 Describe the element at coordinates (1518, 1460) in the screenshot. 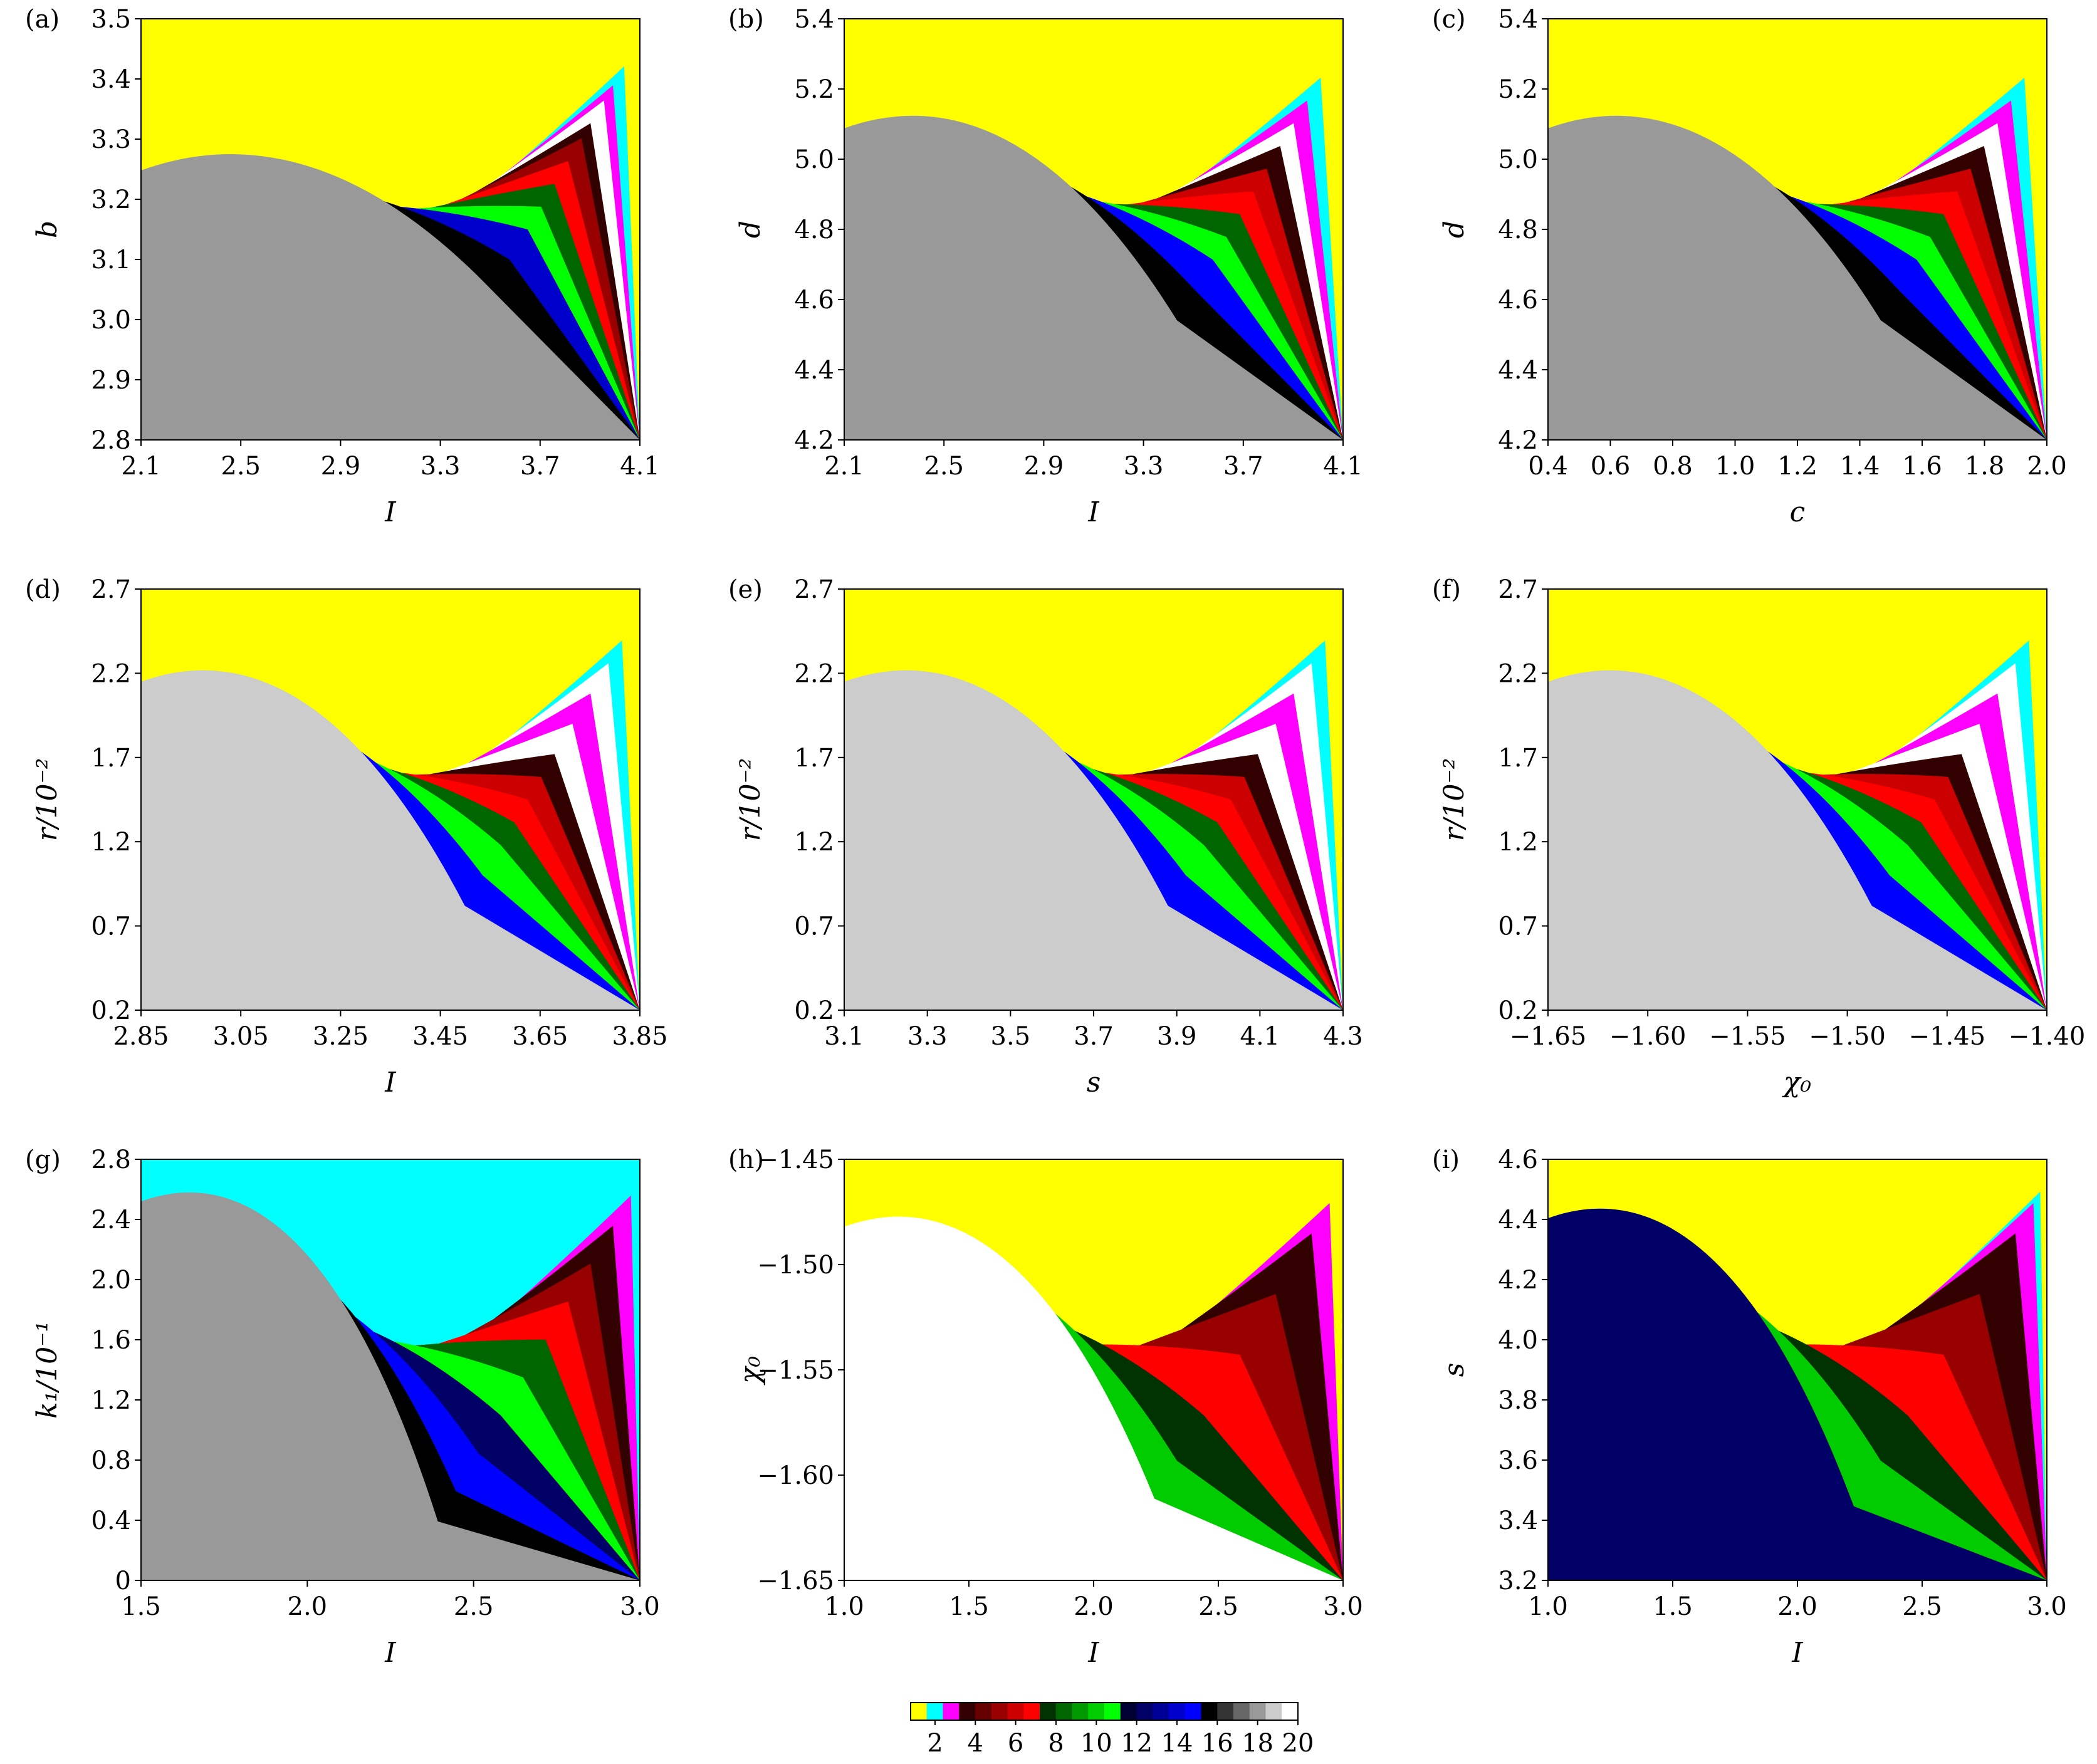

I see `y-tick-label: 3.6` at that location.